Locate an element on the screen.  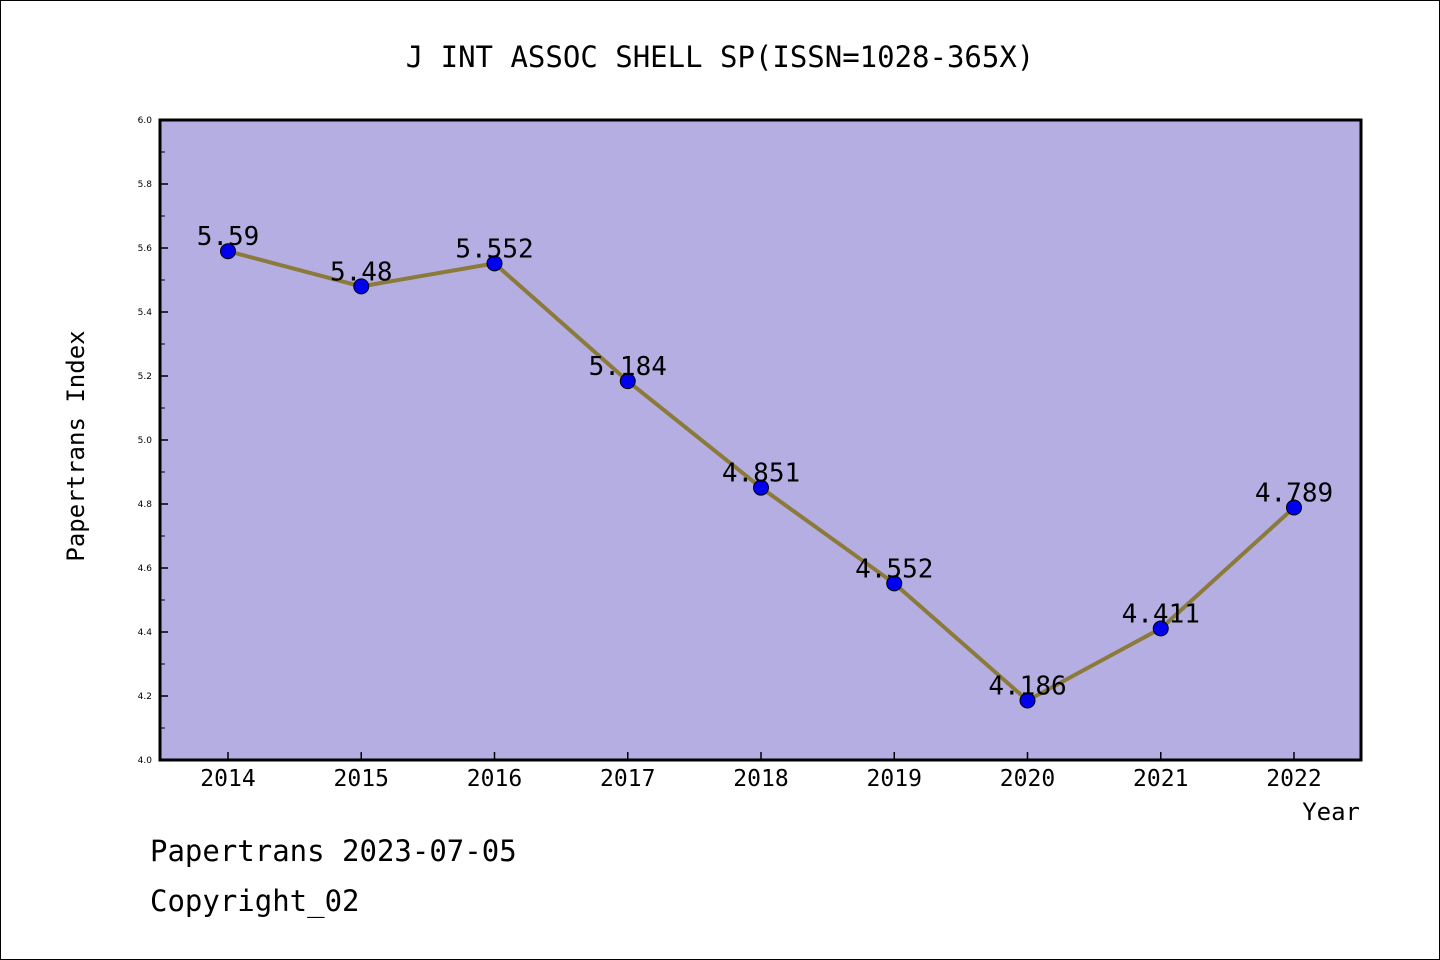
chart-title: J INT ASSOC SHELL SP(ISSN=1028-365X) is located at coordinates (720, 57).